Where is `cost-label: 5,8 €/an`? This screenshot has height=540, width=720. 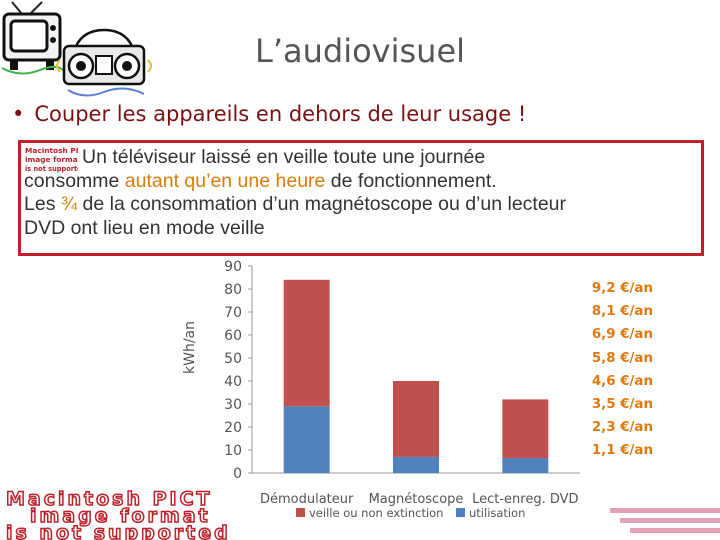 cost-label: 5,8 €/an is located at coordinates (622, 358).